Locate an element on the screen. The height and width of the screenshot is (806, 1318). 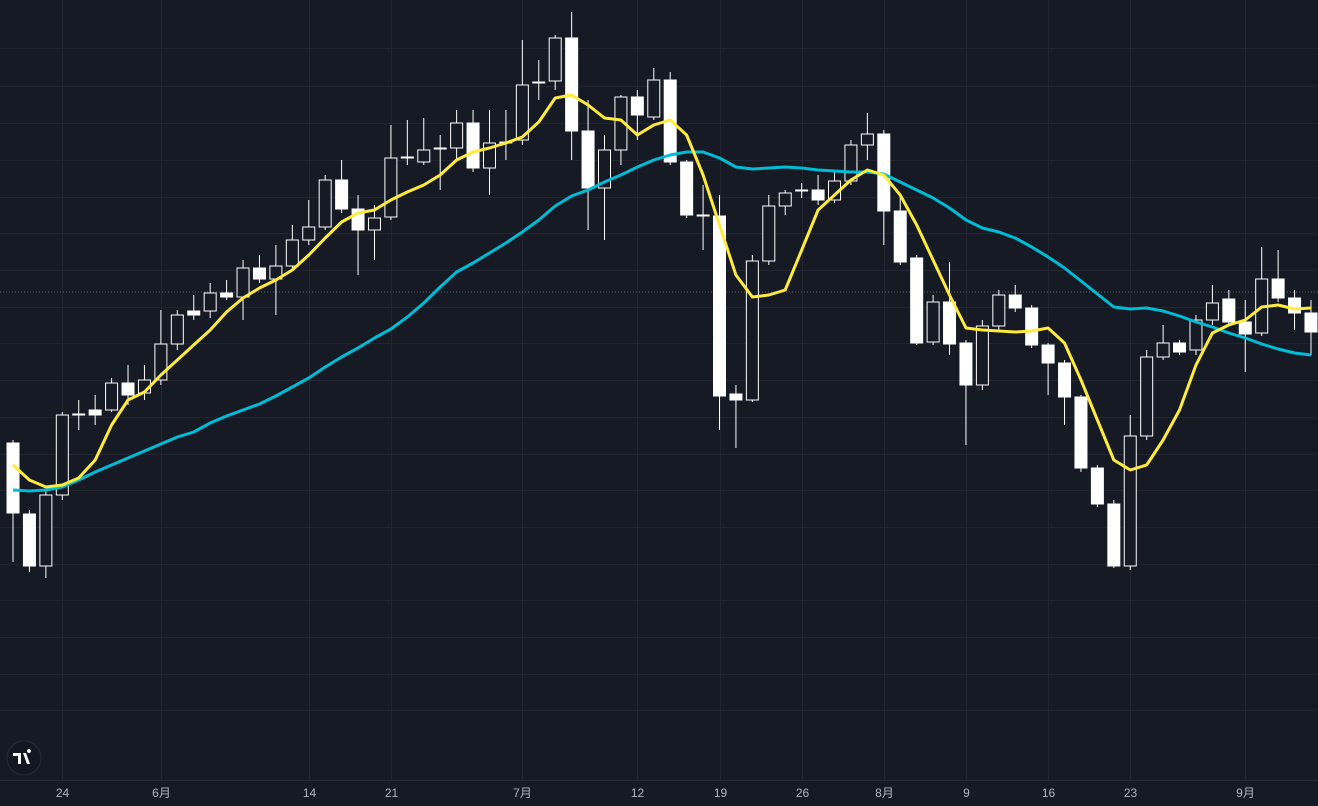
logo-circle is located at coordinates (24, 758).